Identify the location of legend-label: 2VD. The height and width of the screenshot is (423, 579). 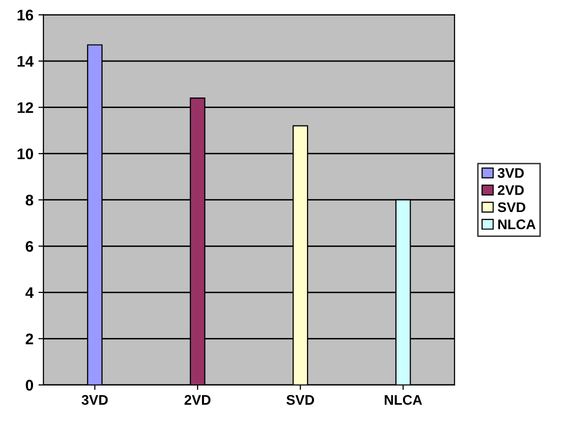
(511, 190).